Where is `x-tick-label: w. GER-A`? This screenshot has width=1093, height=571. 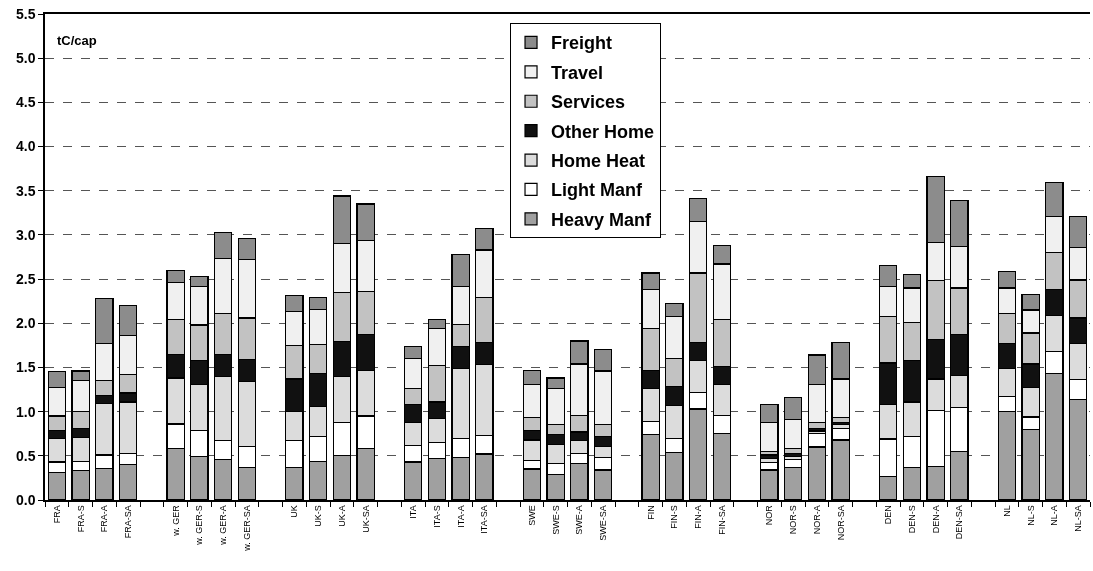
x-tick-label: w. GER-A is located at coordinates (223, 525).